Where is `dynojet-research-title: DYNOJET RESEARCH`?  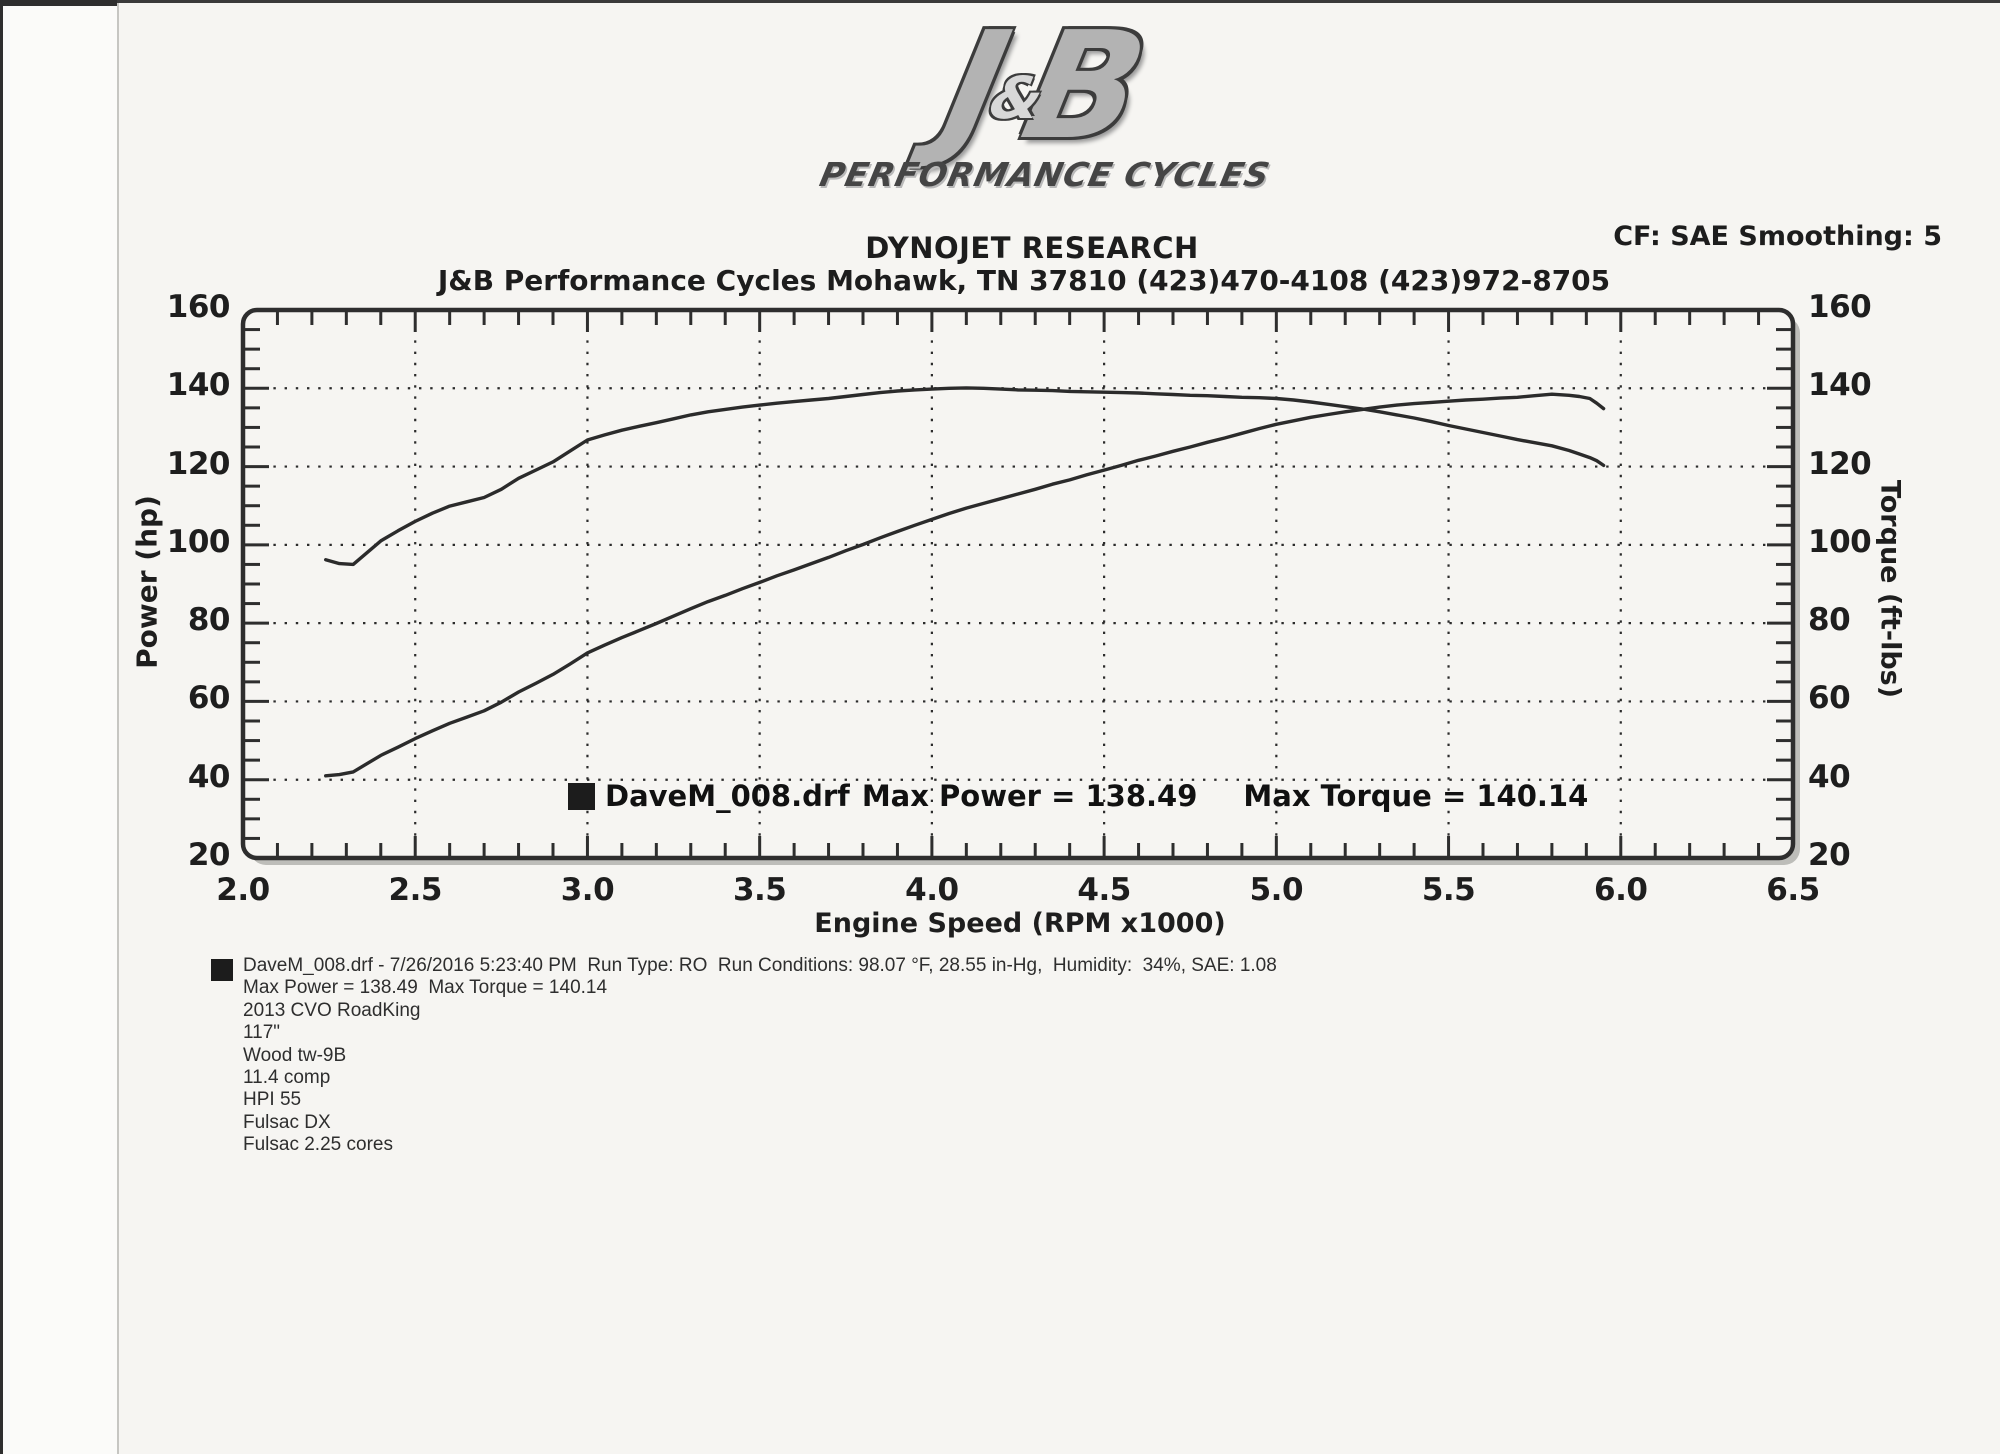 dynojet-research-title: DYNOJET RESEARCH is located at coordinates (1032, 248).